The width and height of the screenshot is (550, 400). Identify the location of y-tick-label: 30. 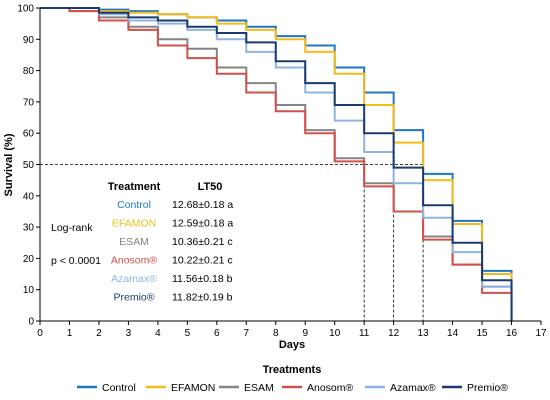
(29, 228).